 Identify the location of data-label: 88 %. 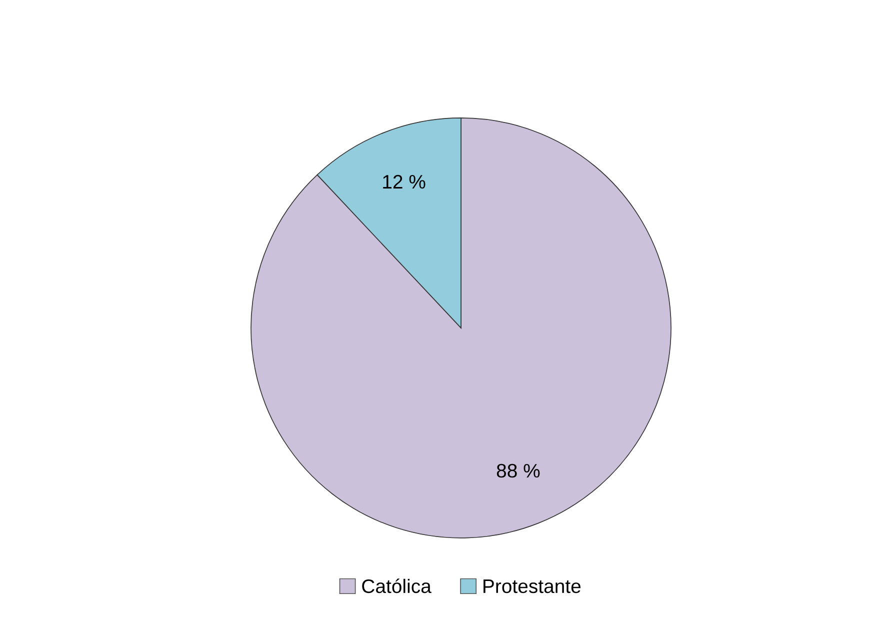
(518, 471).